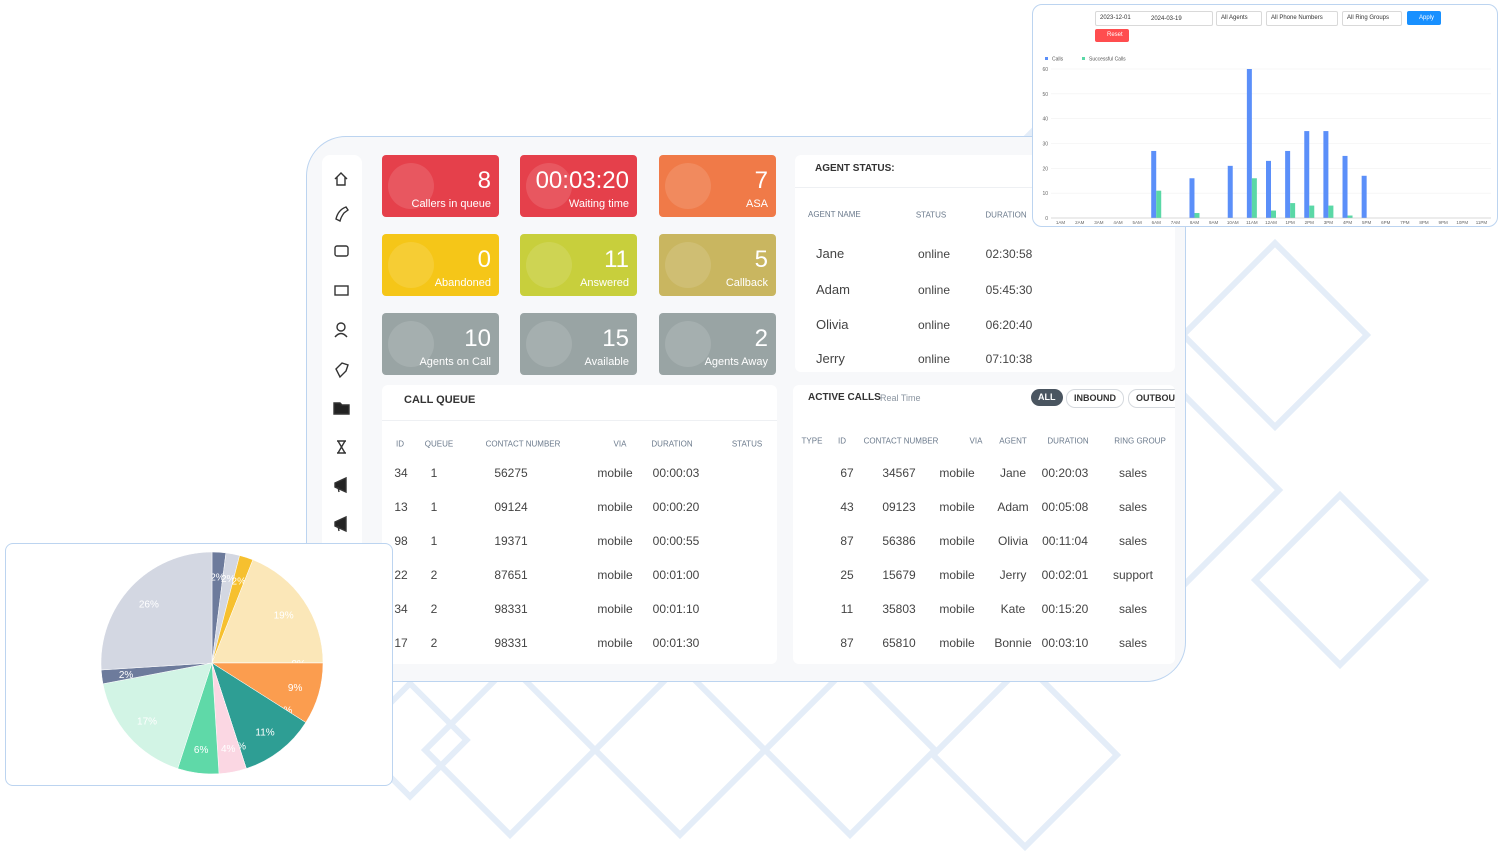  What do you see at coordinates (717, 265) in the screenshot?
I see `stat-tile: 5 Callback` at bounding box center [717, 265].